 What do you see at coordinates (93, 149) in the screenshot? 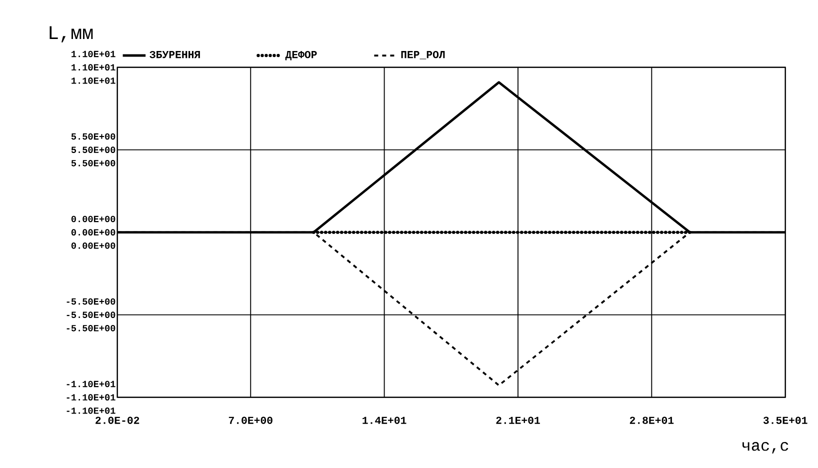
I see `y-tick-label: 5.50E+00` at bounding box center [93, 149].